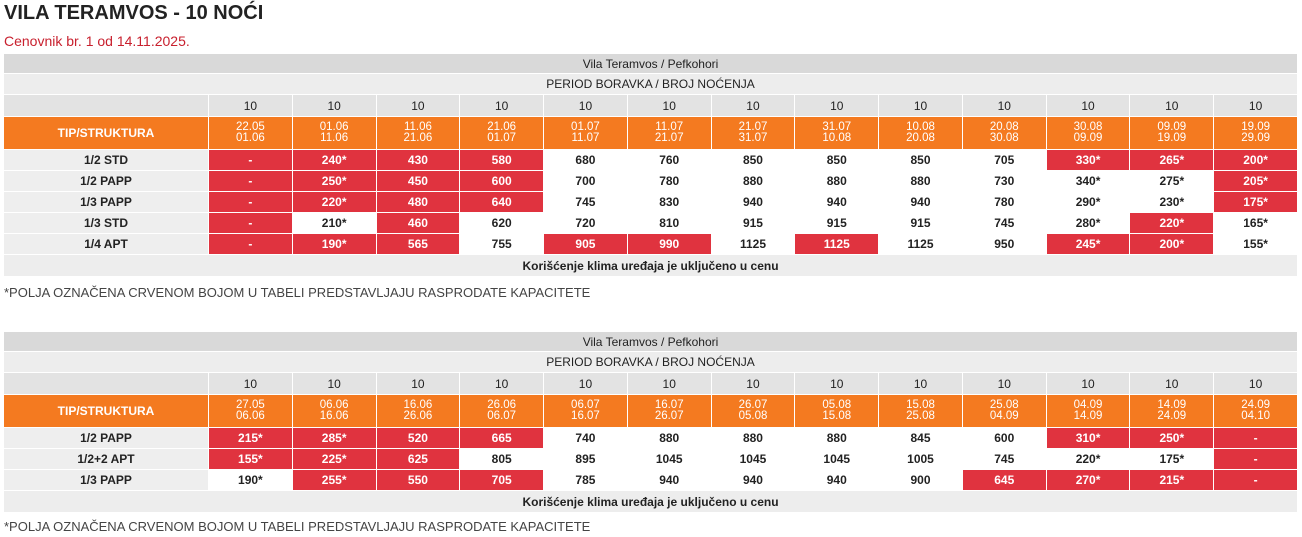  What do you see at coordinates (418, 438) in the screenshot?
I see `price-cell: 520` at bounding box center [418, 438].